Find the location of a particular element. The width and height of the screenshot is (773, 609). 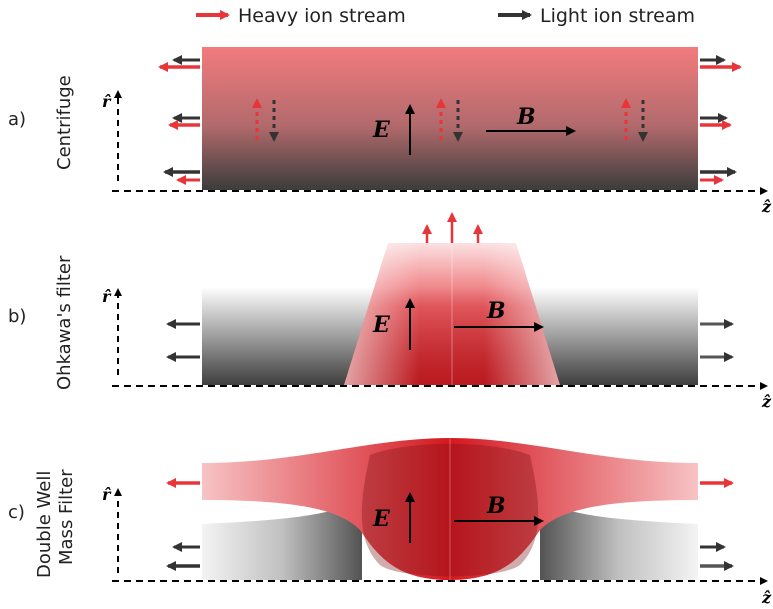

panel-a-z-symbol: ẑ is located at coordinates (766, 206).